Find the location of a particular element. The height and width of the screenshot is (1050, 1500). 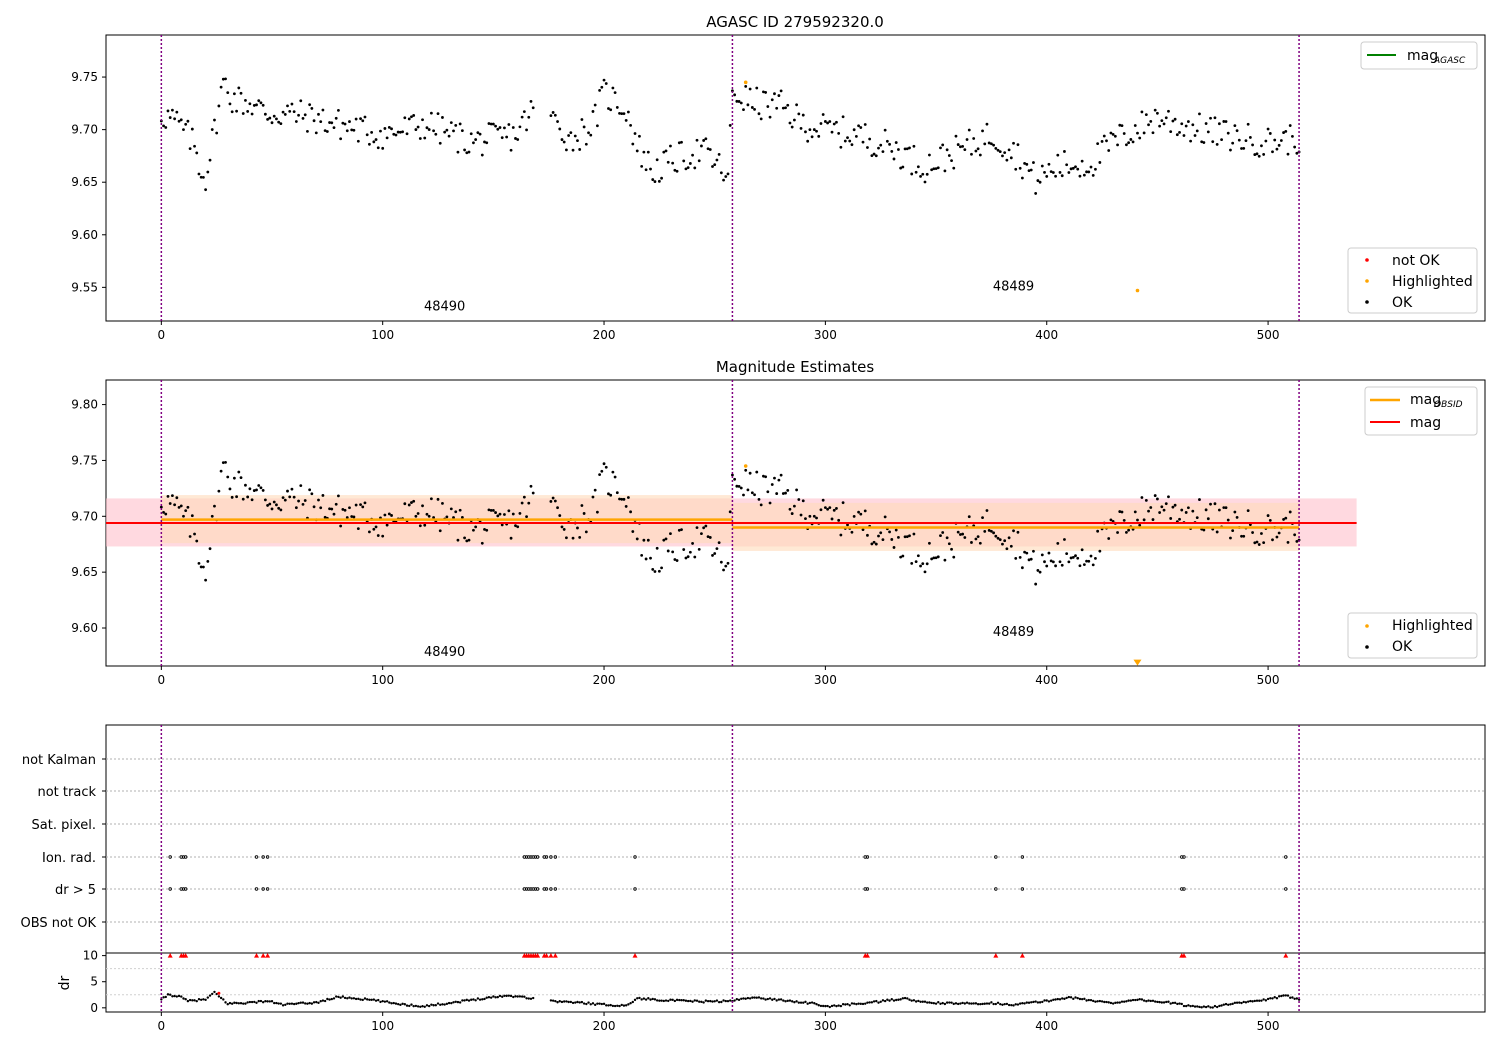

legend-marker-ok is located at coordinates (1367, 647).